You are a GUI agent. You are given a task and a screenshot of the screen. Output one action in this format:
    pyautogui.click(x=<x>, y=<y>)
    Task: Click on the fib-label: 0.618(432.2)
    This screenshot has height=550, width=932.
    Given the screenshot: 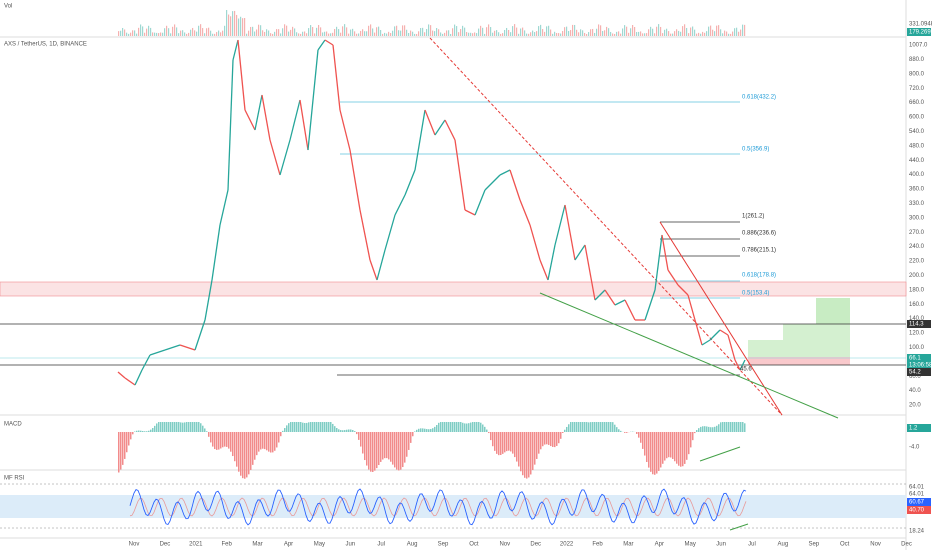 What is the action you would take?
    pyautogui.click(x=759, y=98)
    